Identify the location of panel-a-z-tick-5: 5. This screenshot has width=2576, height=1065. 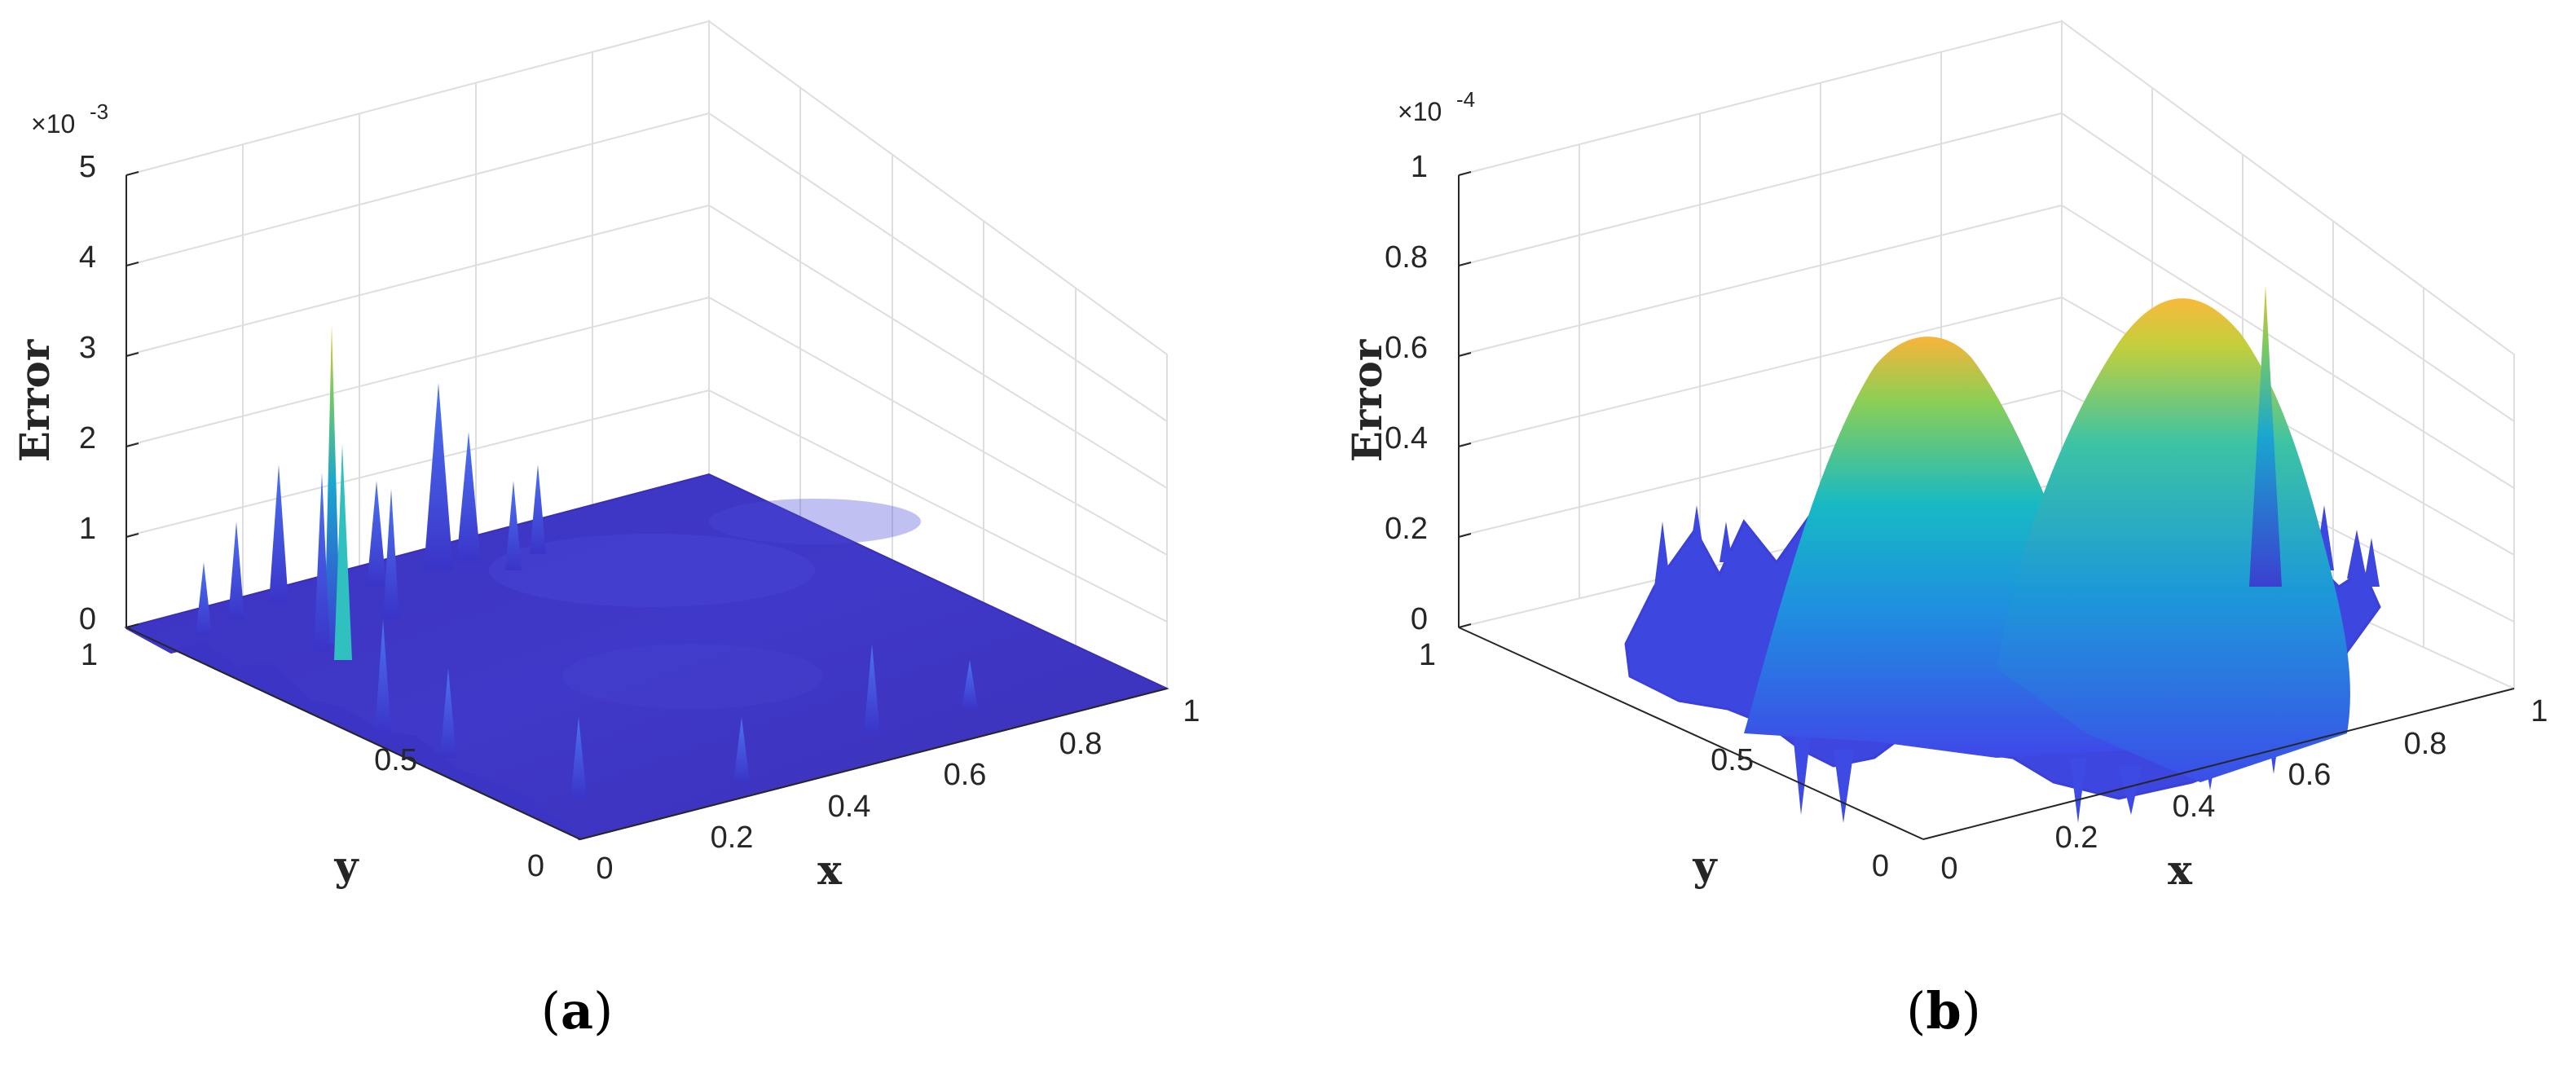
(88, 167).